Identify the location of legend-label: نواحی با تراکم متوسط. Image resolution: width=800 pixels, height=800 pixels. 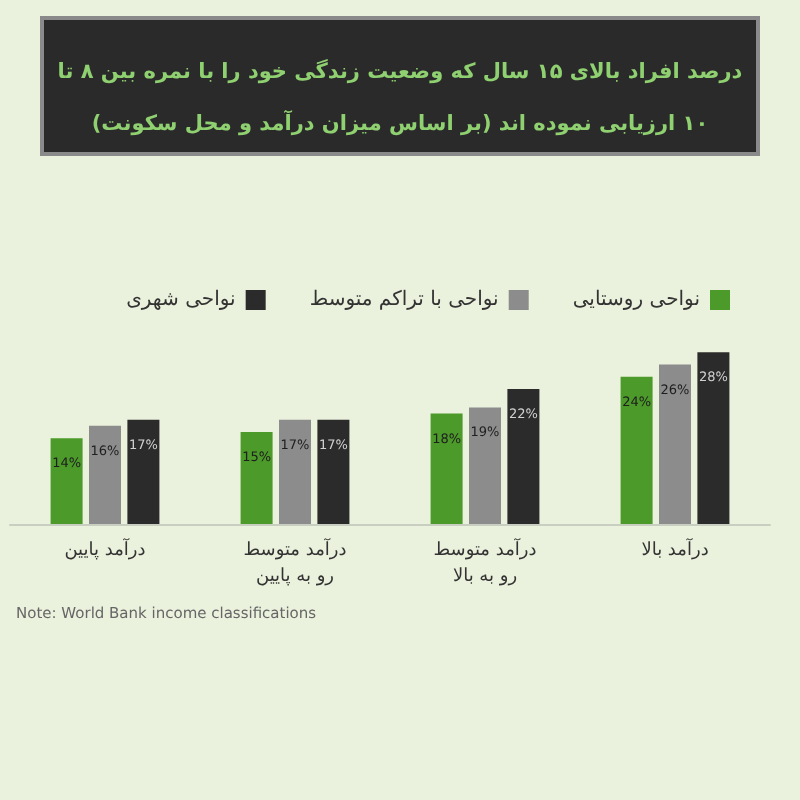
(404, 300).